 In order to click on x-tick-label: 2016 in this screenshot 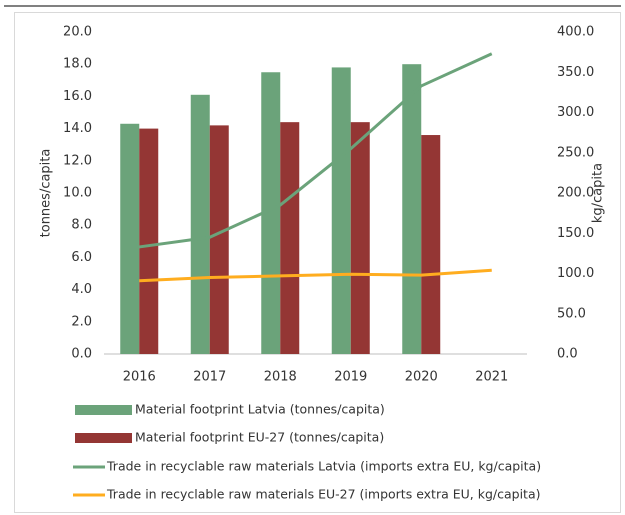, I will do `click(139, 377)`.